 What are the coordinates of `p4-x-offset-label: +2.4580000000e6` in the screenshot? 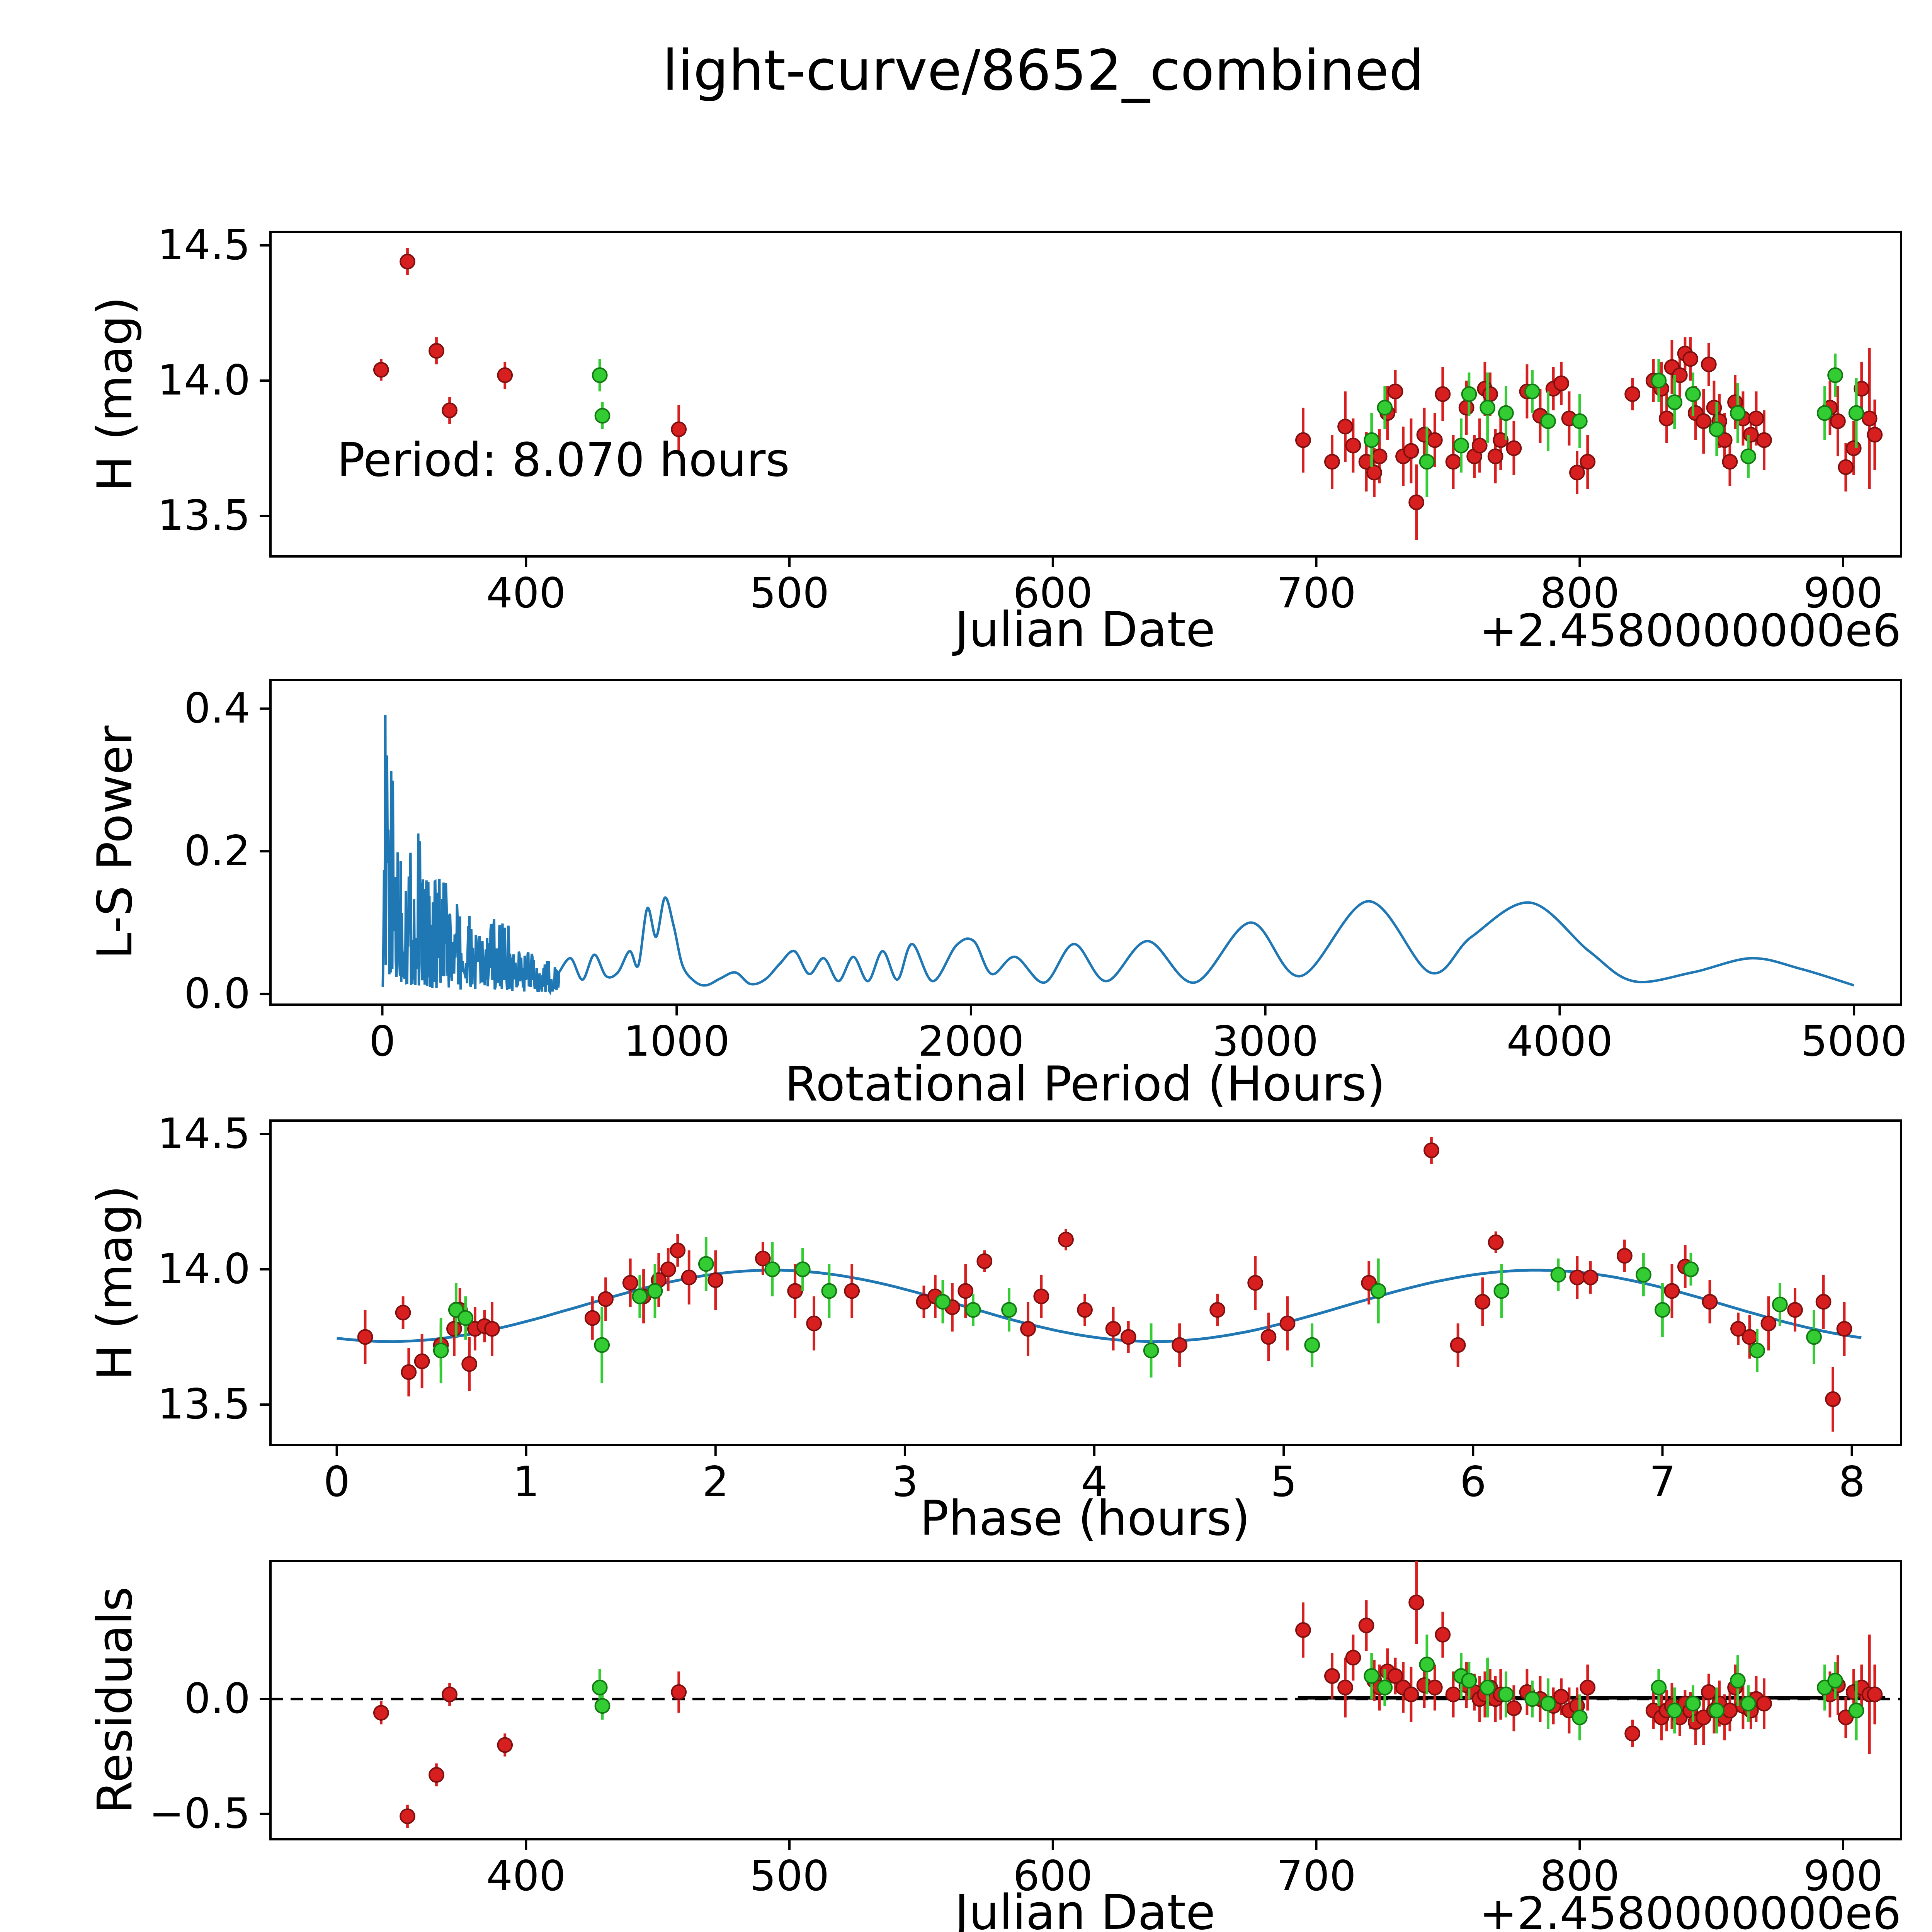 It's located at (1690, 1910).